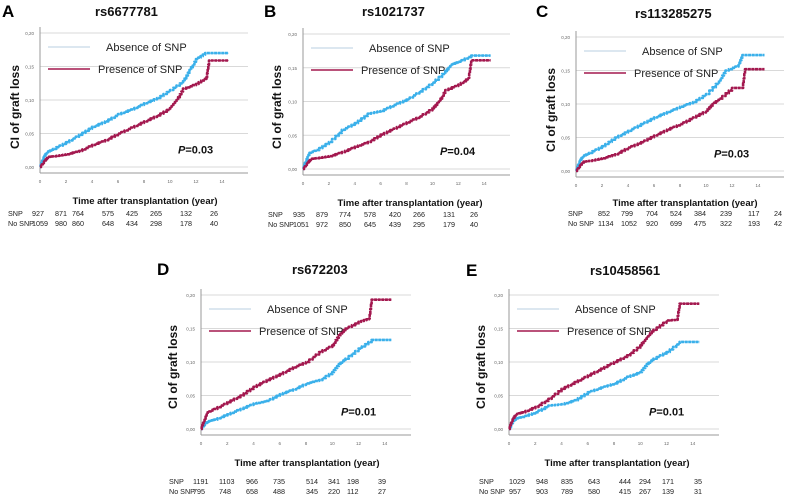 This screenshot has height=497, width=800. Describe the element at coordinates (472, 270) in the screenshot. I see `panel-letter: E` at that location.